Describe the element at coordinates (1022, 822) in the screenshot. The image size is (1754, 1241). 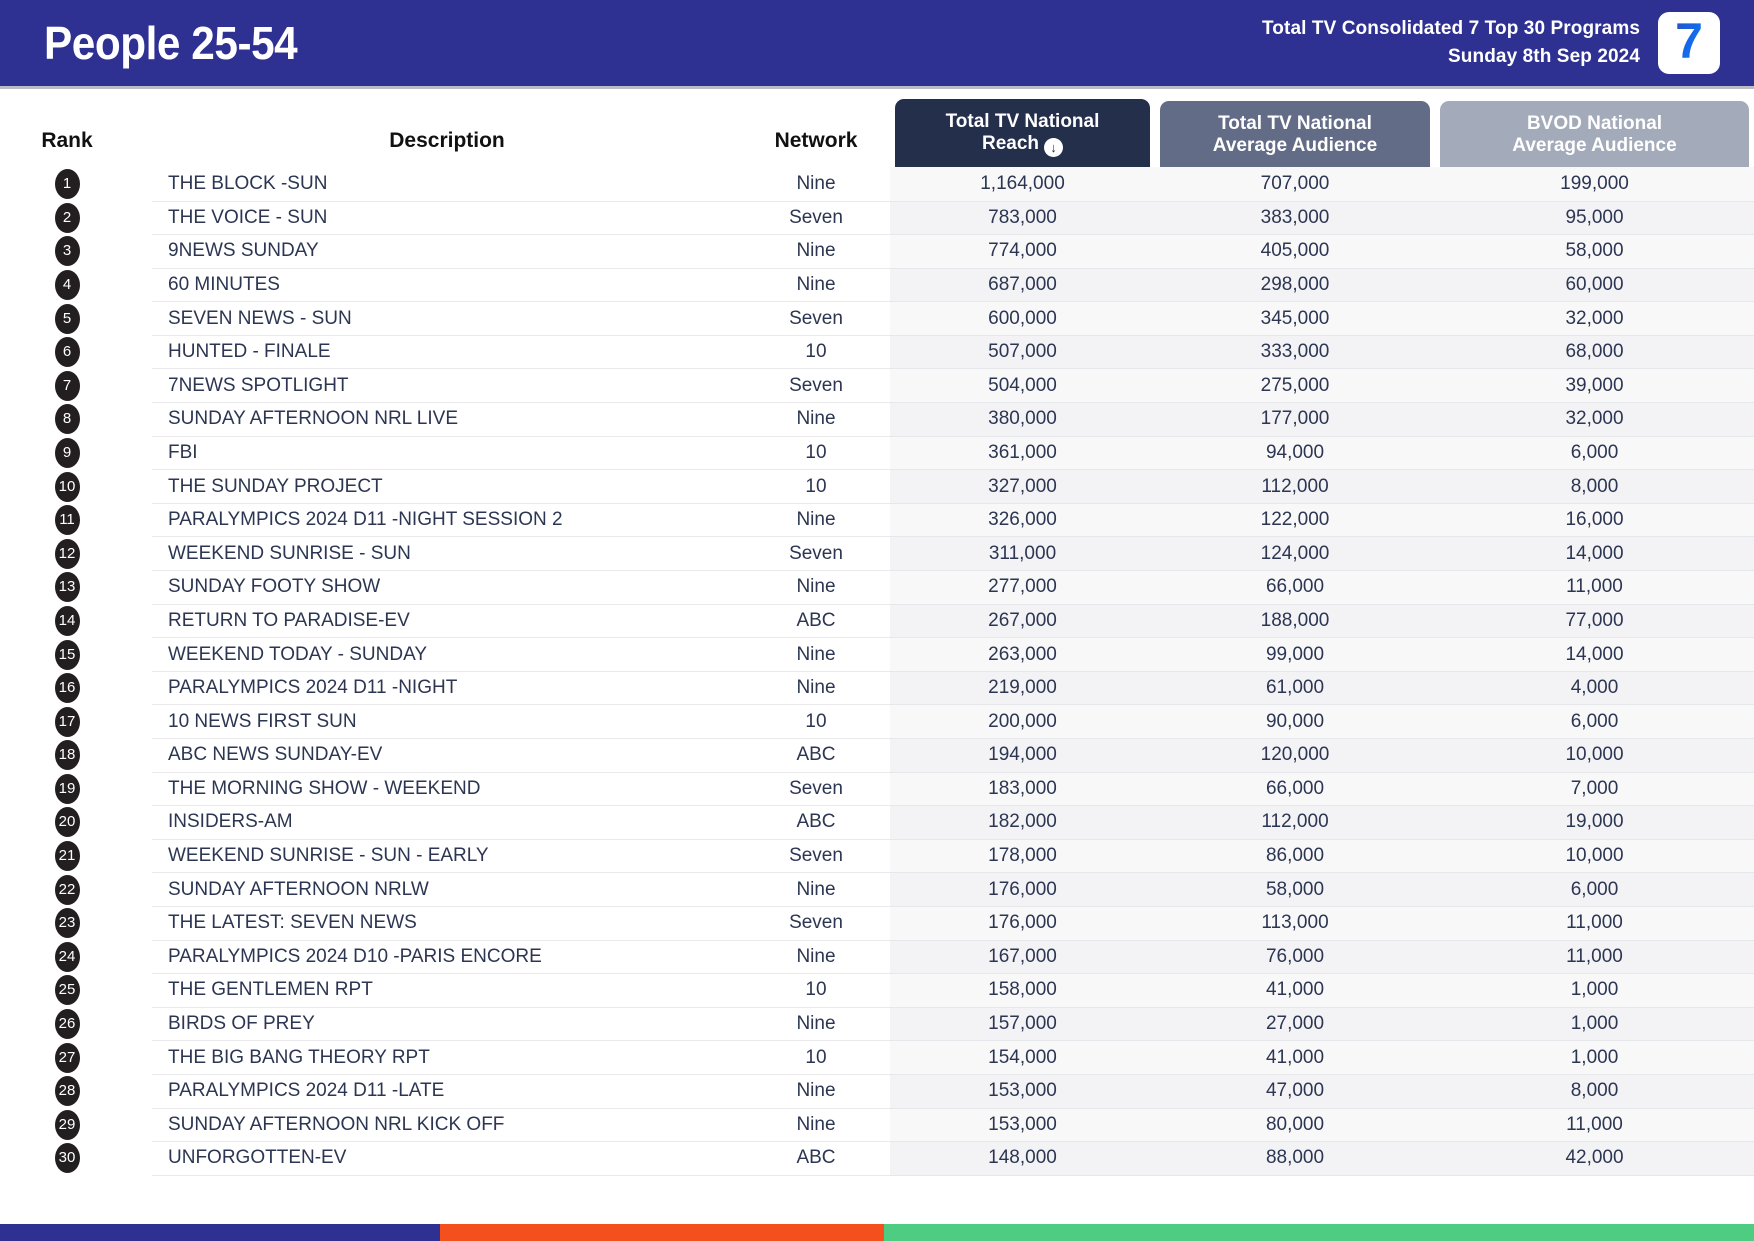
I see `total-tv-reach-cell: 182,000` at that location.